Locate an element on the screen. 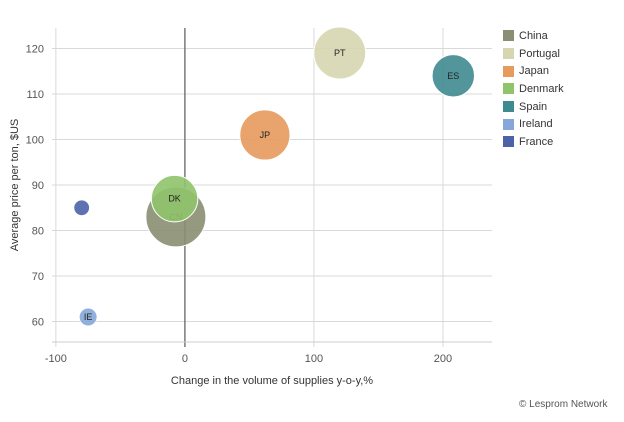 The image size is (624, 422). legend-label: China is located at coordinates (533, 35).